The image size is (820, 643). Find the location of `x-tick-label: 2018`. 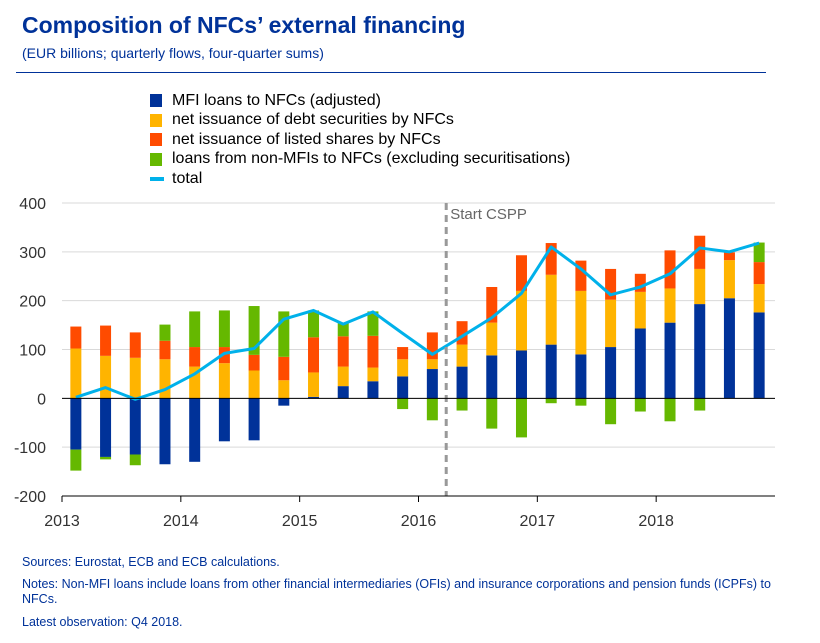

x-tick-label: 2018 is located at coordinates (656, 521).